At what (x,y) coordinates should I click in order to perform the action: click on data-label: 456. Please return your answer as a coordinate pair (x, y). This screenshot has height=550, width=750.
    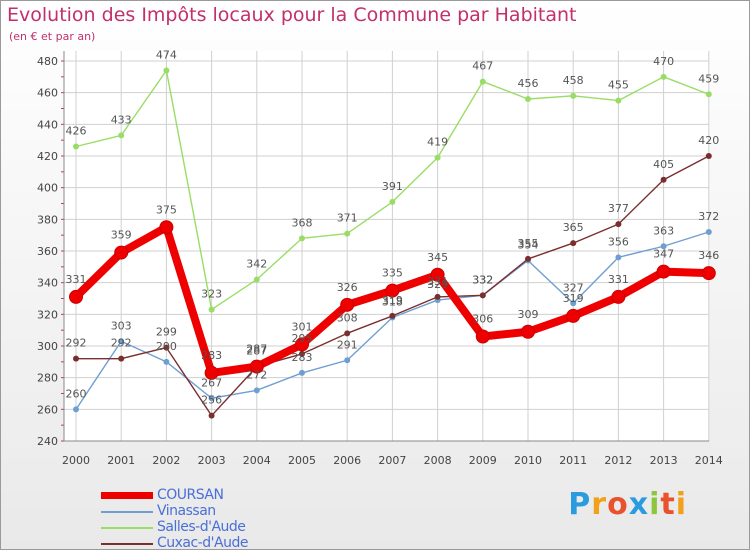
    Looking at the image, I should click on (528, 83).